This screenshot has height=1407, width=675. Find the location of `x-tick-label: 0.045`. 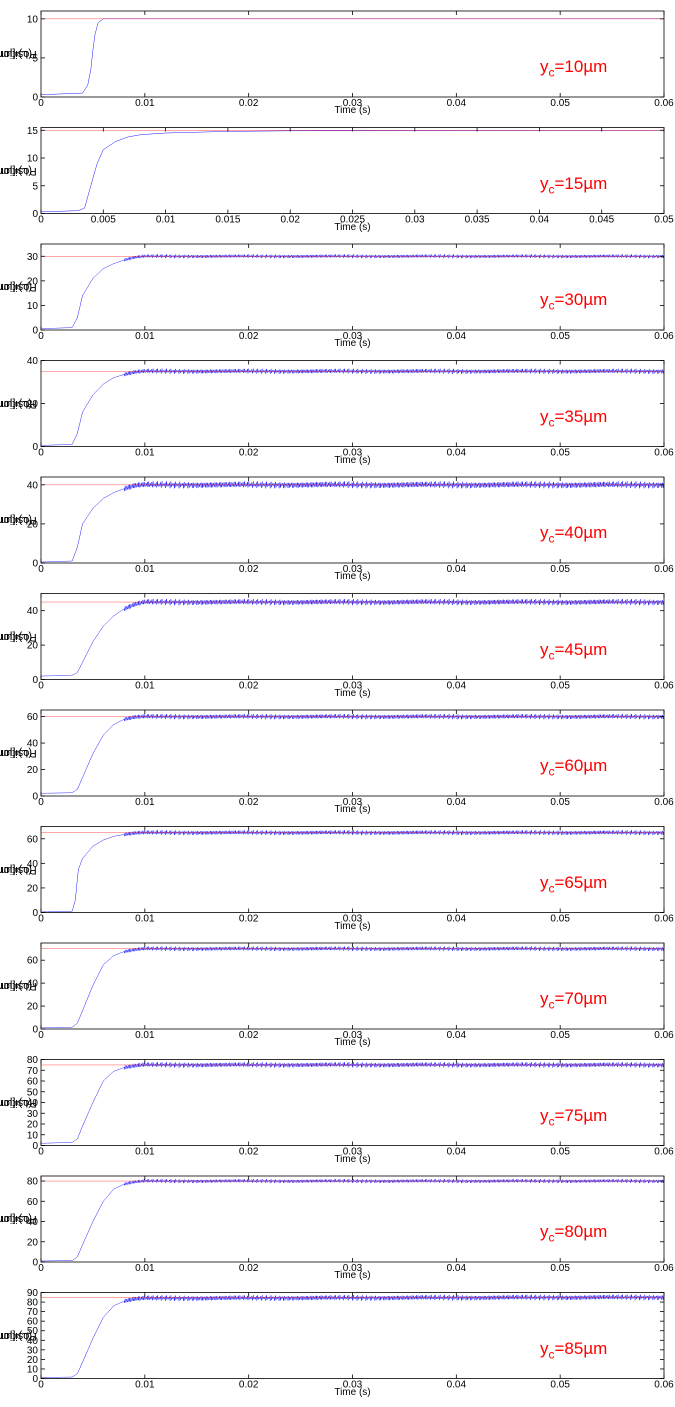

x-tick-label: 0.045 is located at coordinates (601, 220).